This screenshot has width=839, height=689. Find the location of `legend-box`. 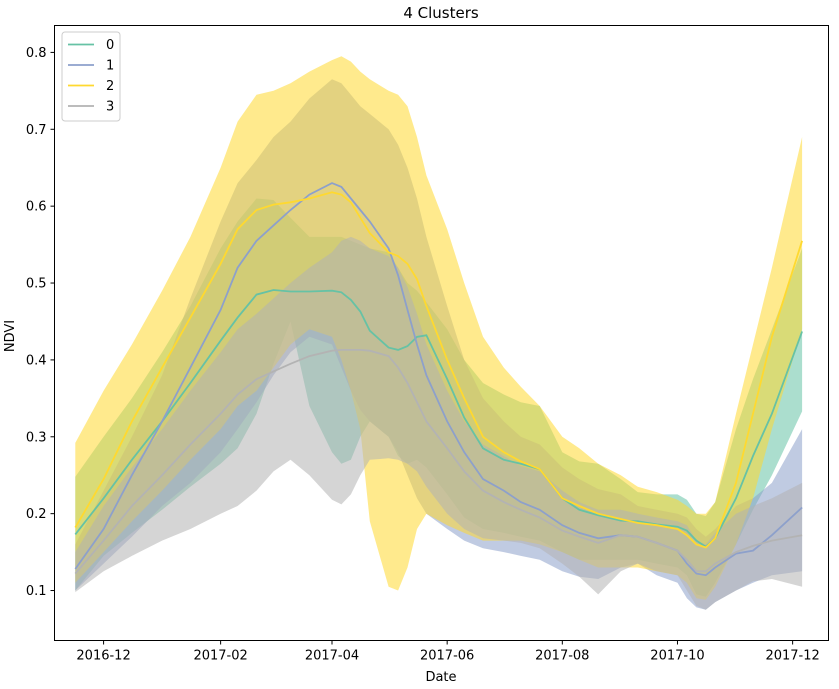

legend-box is located at coordinates (91, 76).